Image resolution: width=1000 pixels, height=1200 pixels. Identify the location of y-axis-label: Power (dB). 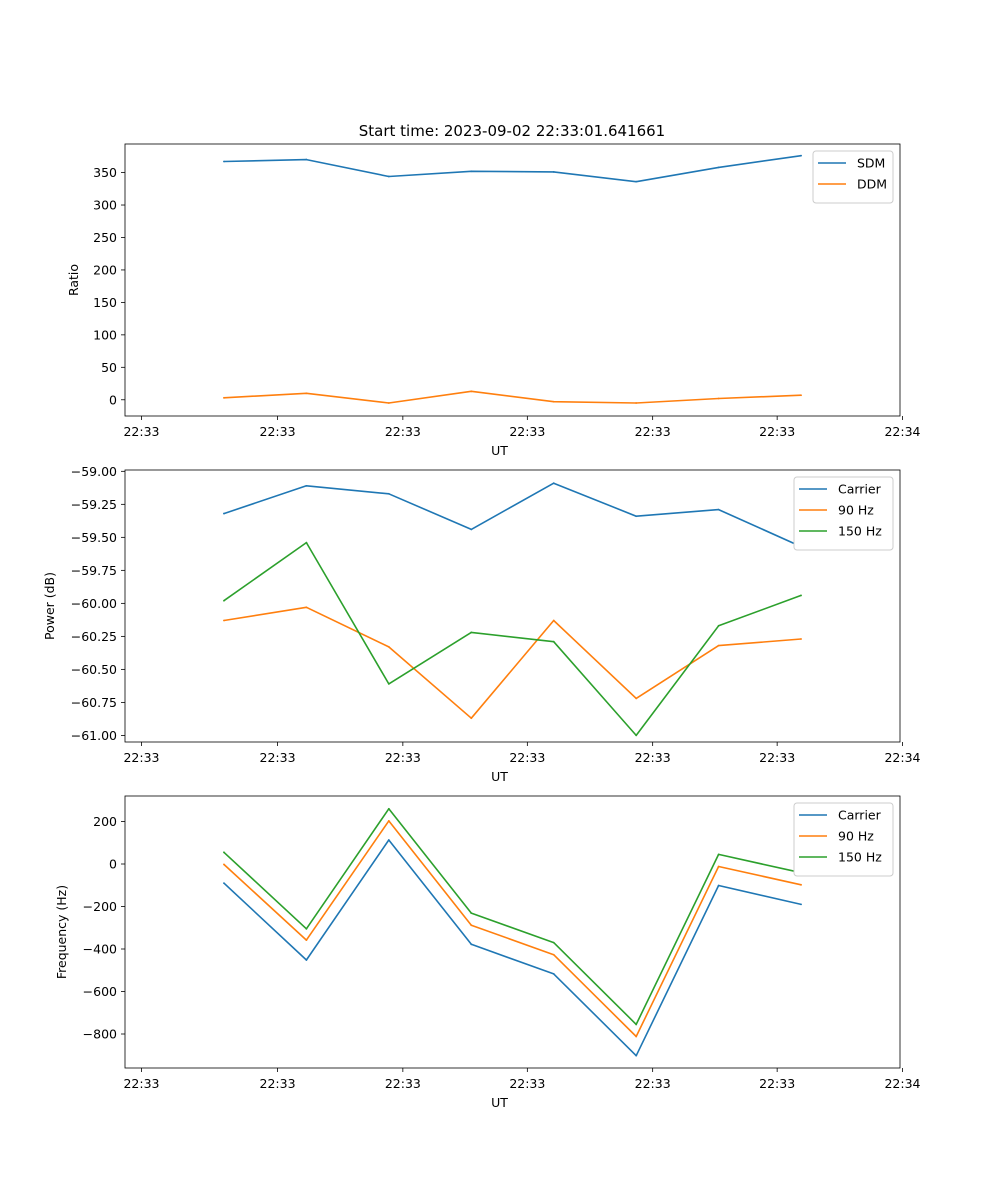
(49, 606).